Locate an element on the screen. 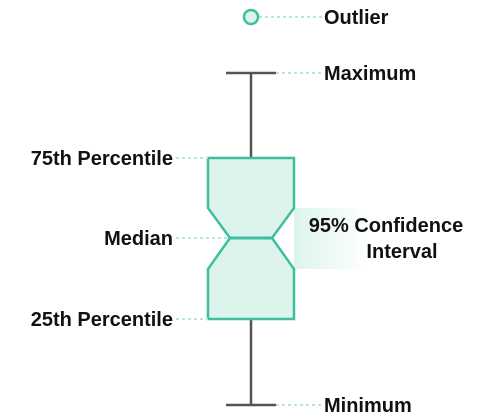 This screenshot has height=416, width=495. outlier-label: Outlier is located at coordinates (356, 18).